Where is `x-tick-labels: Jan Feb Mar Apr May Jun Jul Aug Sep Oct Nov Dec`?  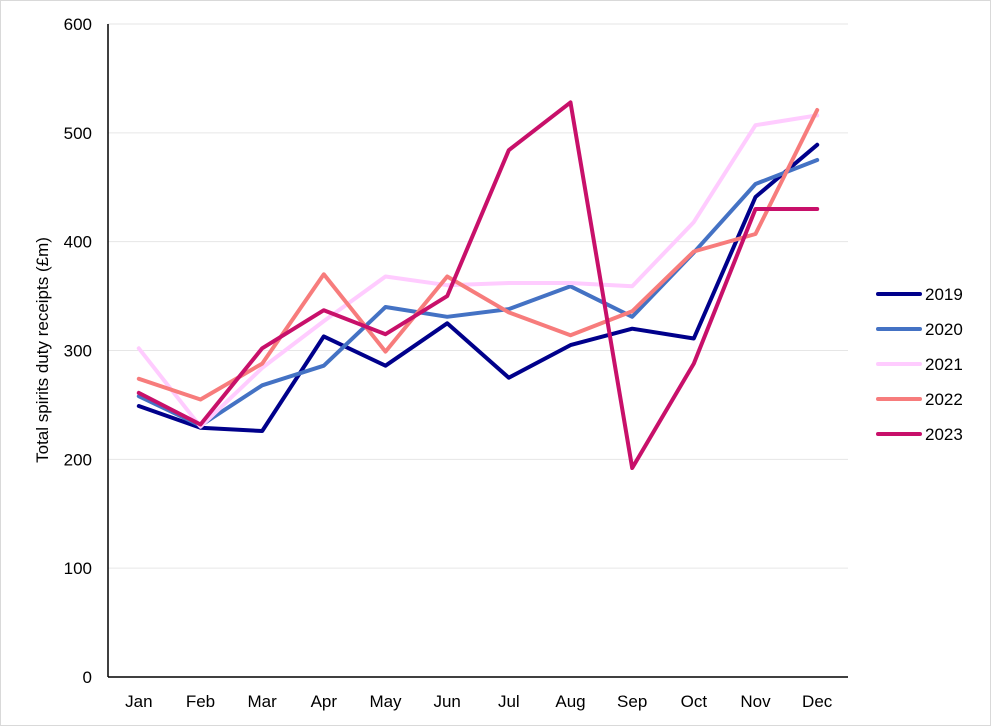 x-tick-labels: Jan Feb Mar Apr May Jun Jul Aug Sep Oct Nov Dec is located at coordinates (479, 701).